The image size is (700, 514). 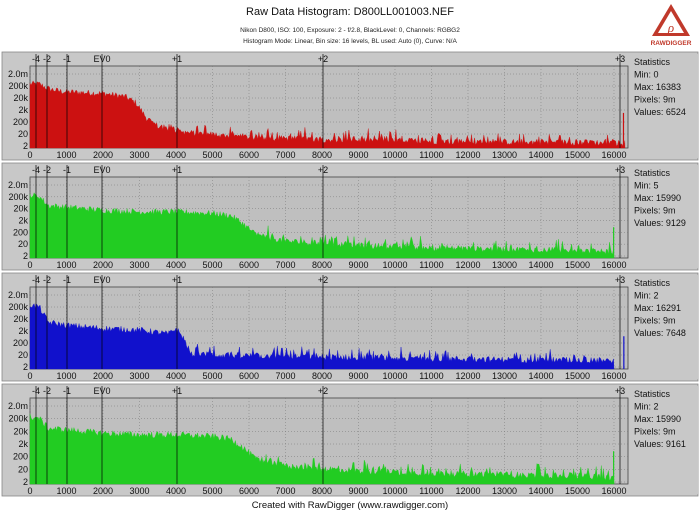 I want to click on svg-text: ρ, so click(x=670, y=27).